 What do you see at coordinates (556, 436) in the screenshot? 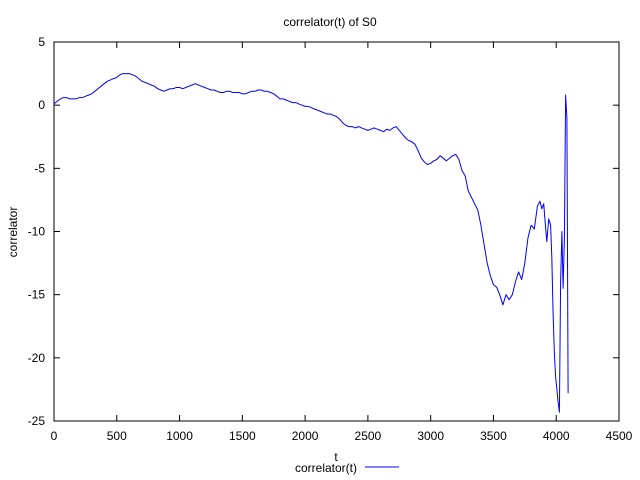
I see `x-tick-label: 4000` at bounding box center [556, 436].